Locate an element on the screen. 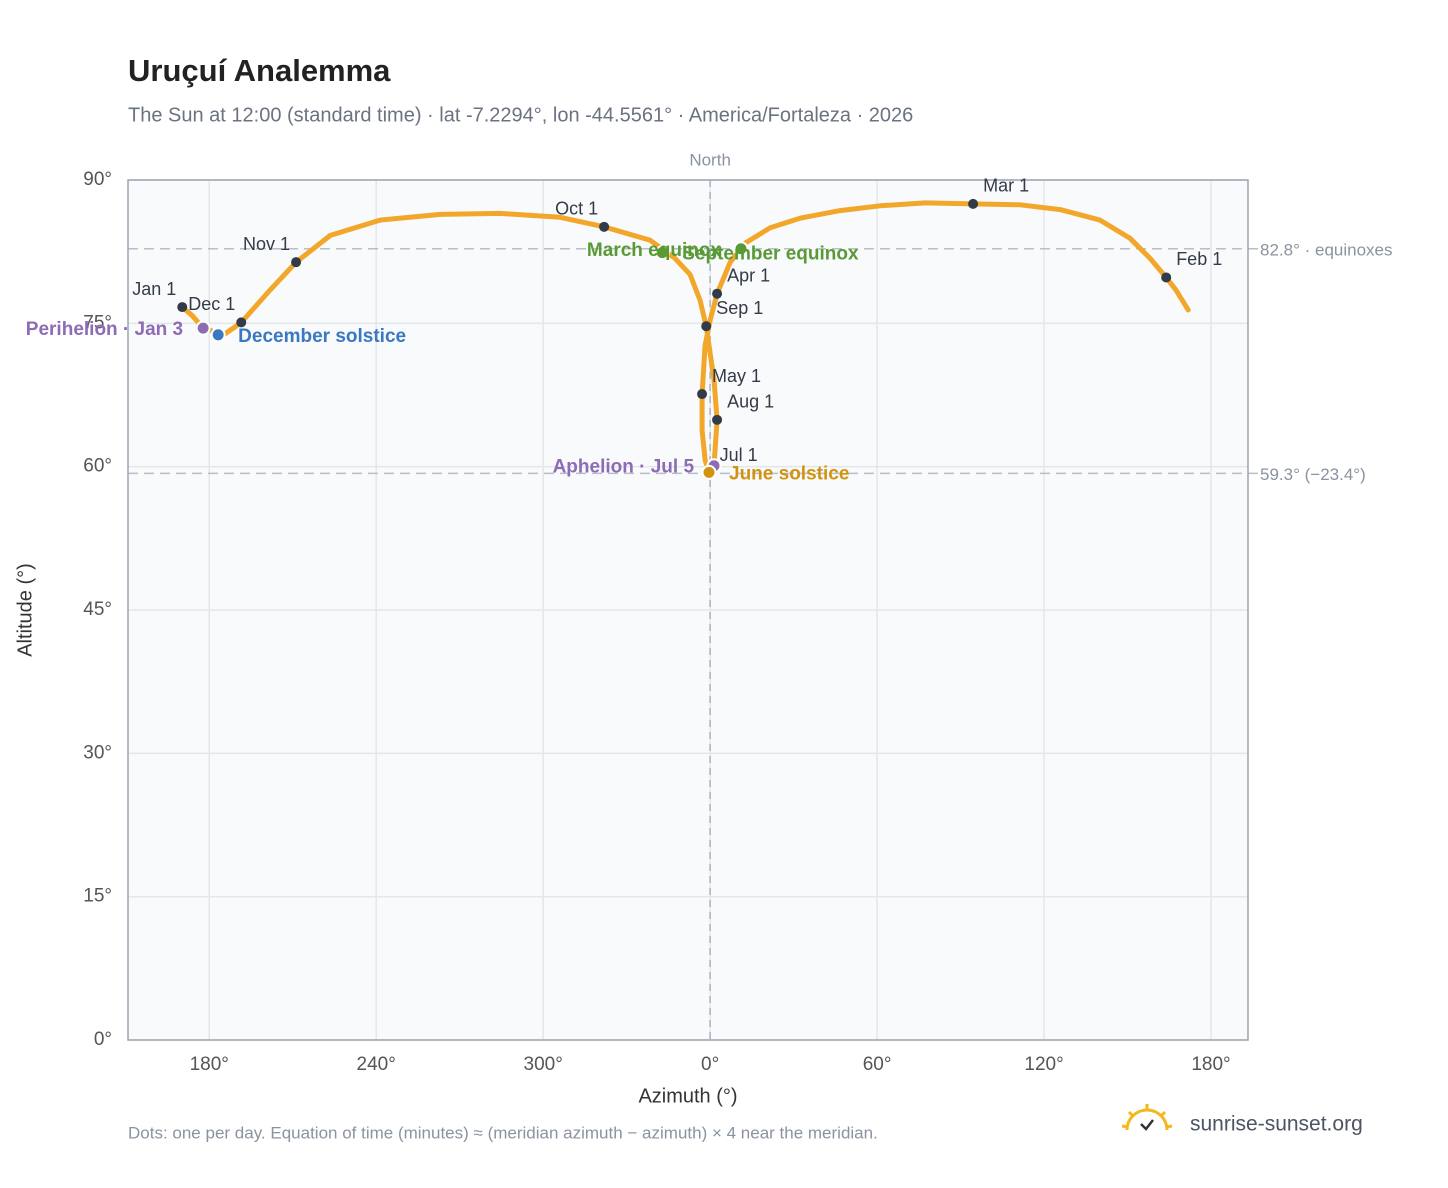 This screenshot has width=1448, height=1188. x-tick-label: 300° is located at coordinates (543, 1064).